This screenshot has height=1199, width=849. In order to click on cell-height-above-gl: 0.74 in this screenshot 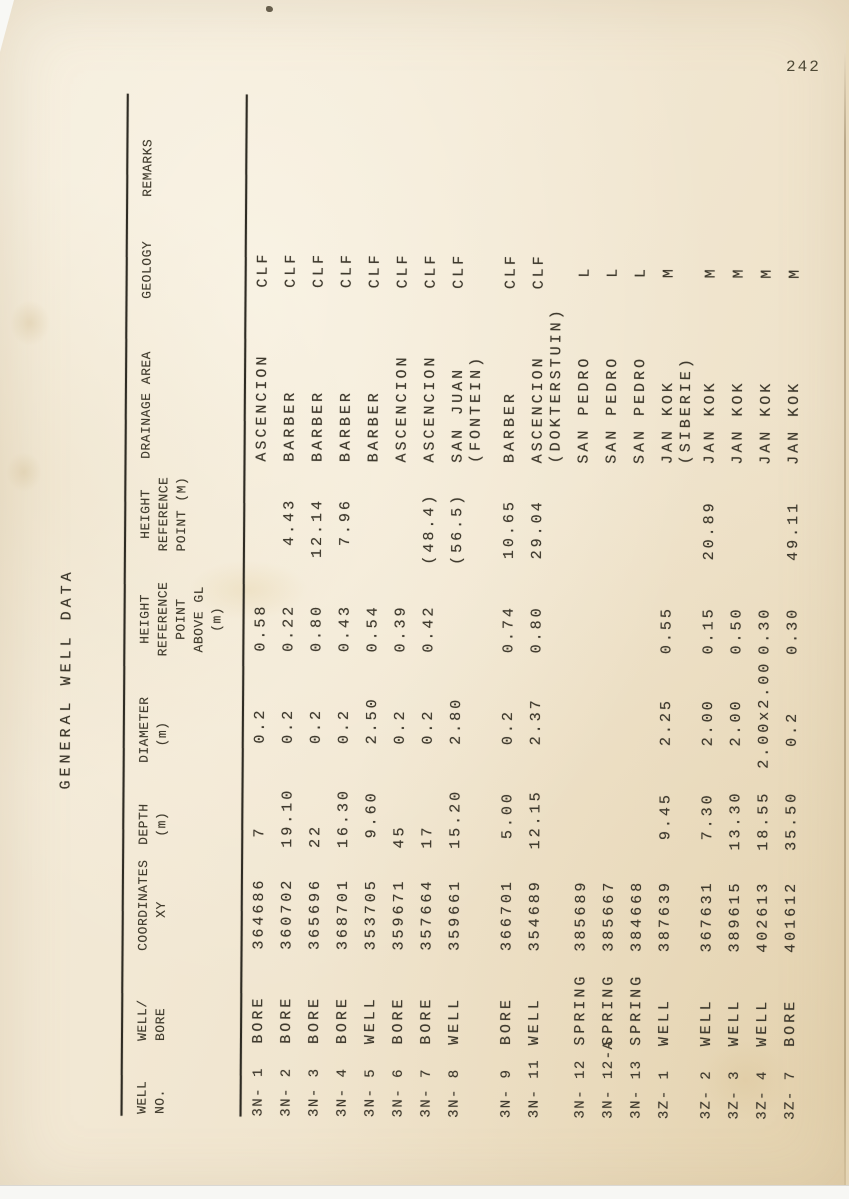, I will do `click(509, 629)`.